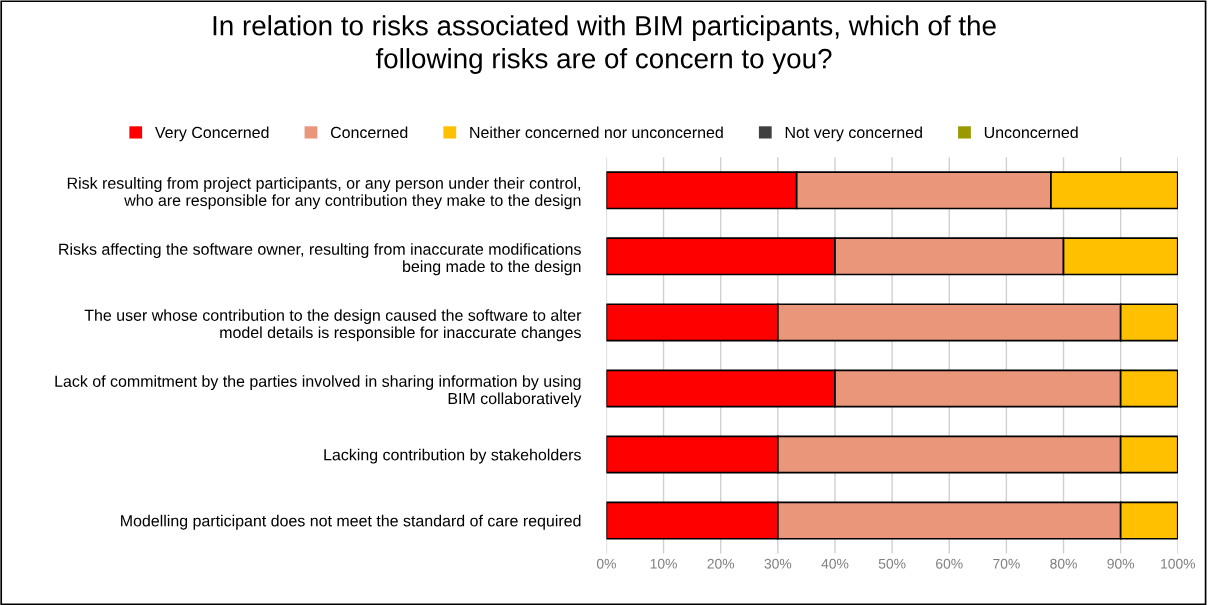 The image size is (1208, 605). What do you see at coordinates (351, 522) in the screenshot?
I see `y-tick-label: Modelling participant does not meet the standard of care required` at bounding box center [351, 522].